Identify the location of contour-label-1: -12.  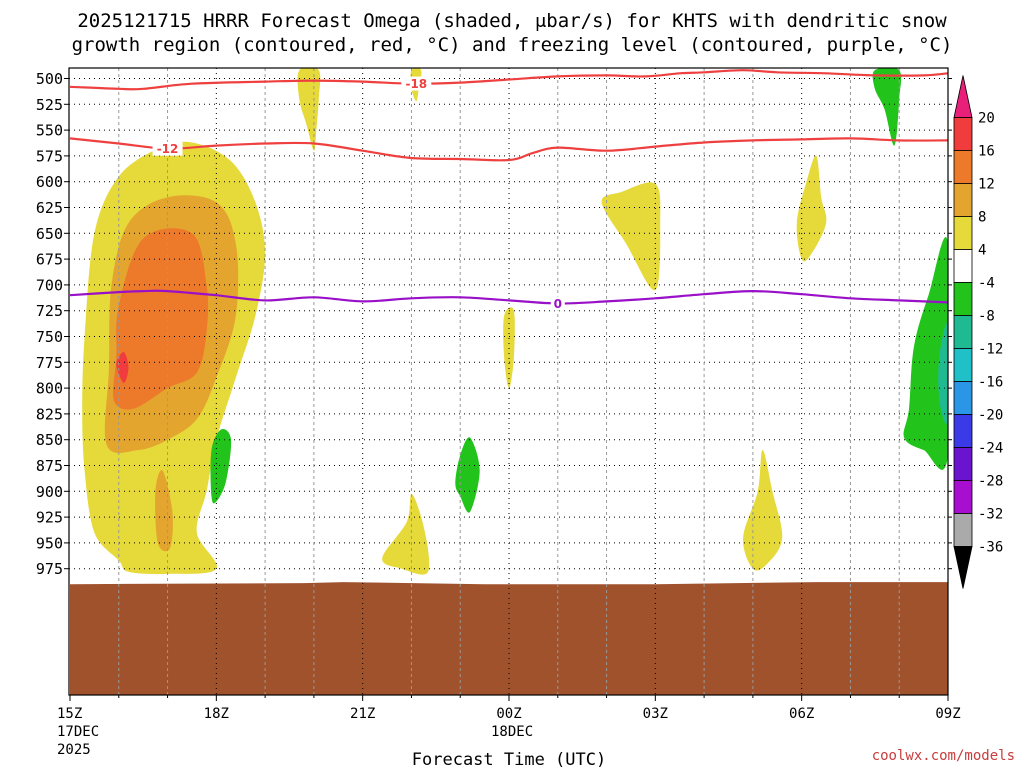
(168, 149).